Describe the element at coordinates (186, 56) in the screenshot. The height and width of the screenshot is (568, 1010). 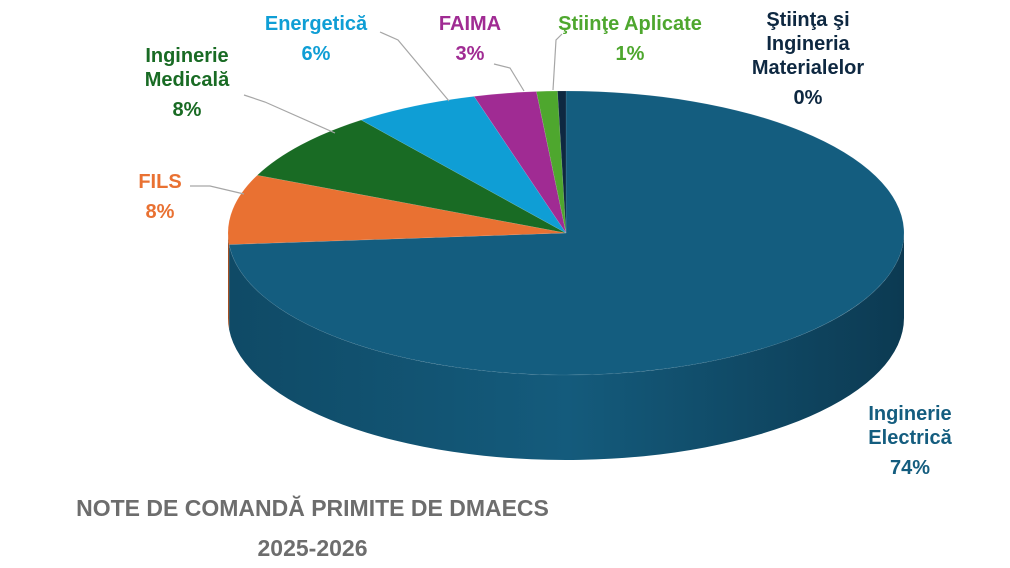
I see `slice-label-2-0: Inginerie` at that location.